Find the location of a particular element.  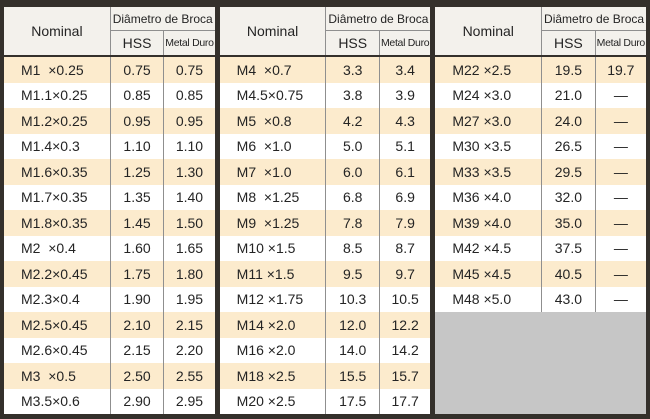

empty-area is located at coordinates (541, 363).